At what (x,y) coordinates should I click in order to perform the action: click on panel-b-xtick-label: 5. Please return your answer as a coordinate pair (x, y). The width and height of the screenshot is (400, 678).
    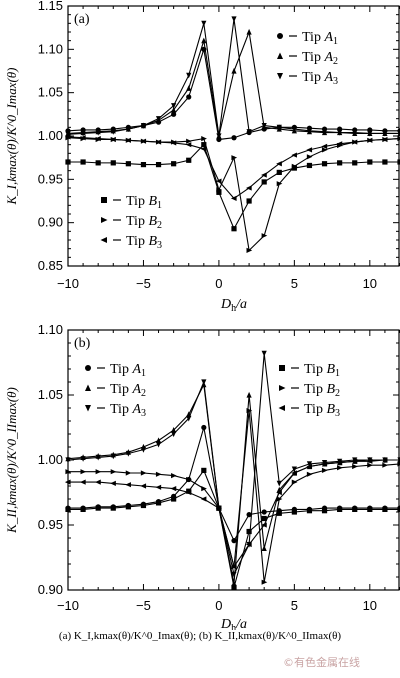
    Looking at the image, I should click on (294, 605).